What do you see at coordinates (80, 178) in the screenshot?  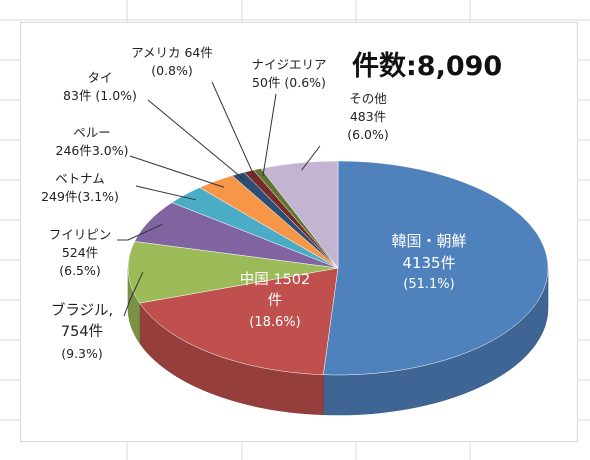 I see `label-vietnam-name: ベトナム` at bounding box center [80, 178].